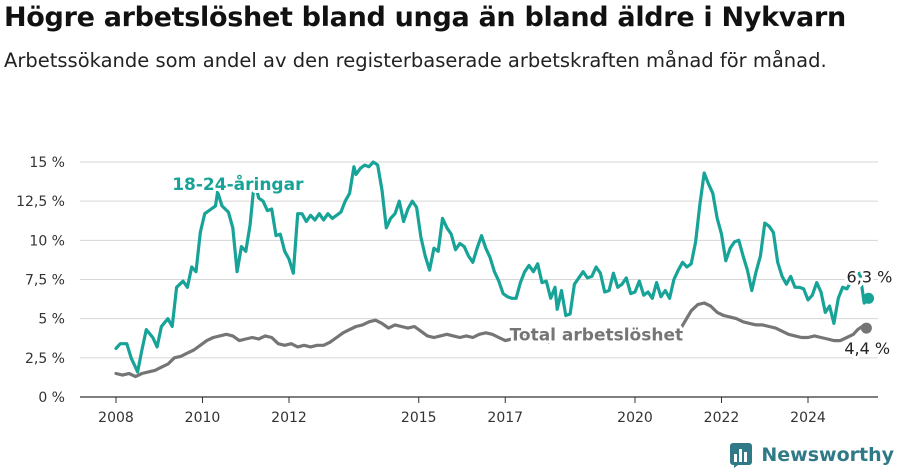 The height and width of the screenshot is (474, 900). What do you see at coordinates (741, 455) in the screenshot?
I see `bar-chart-logo-icon` at bounding box center [741, 455].